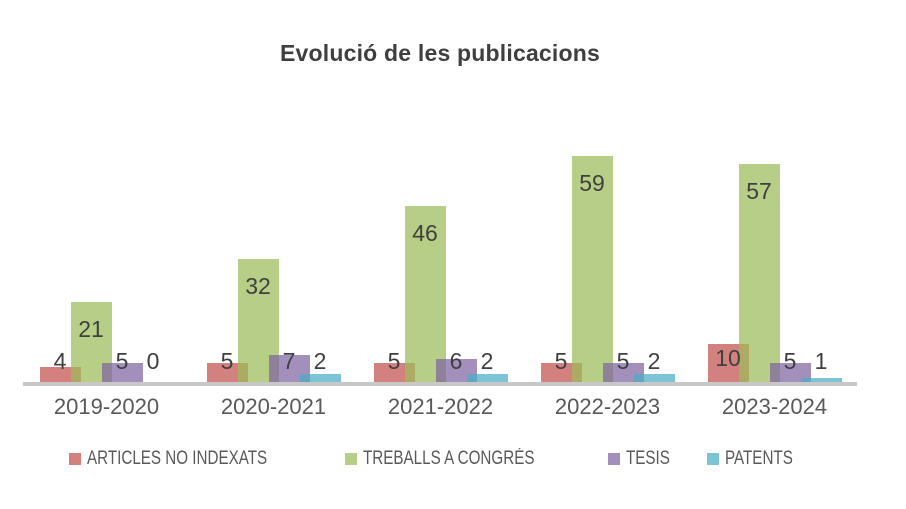 This screenshot has width=906, height=509. Describe the element at coordinates (487, 378) in the screenshot. I see `bar-patents-2021-2022` at that location.